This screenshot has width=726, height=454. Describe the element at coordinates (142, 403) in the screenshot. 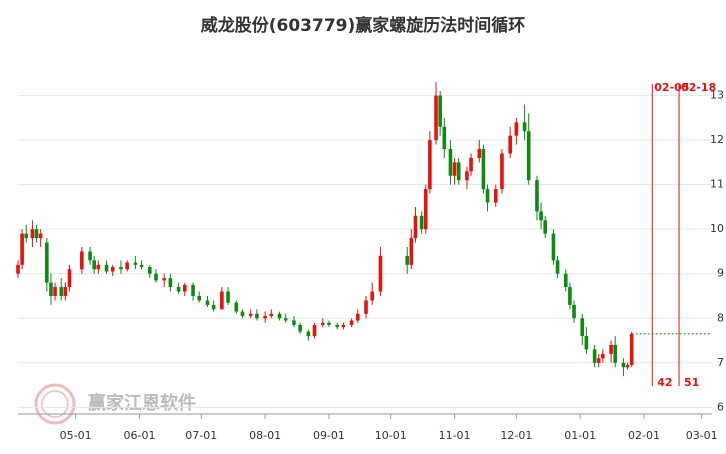

I see `watermark: 赢家江恩软件` at that location.